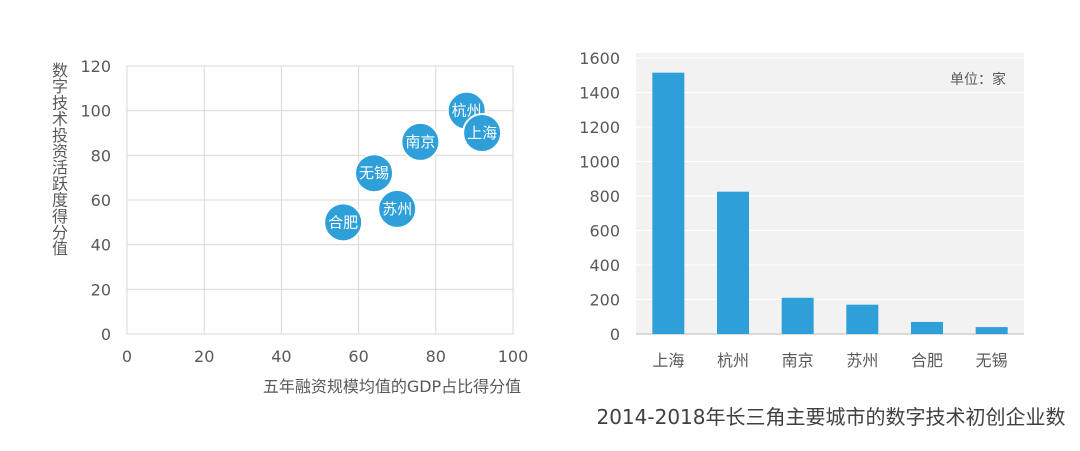 This screenshot has height=451, width=1080. I want to click on scatter-point-label: 苏州, so click(397, 209).